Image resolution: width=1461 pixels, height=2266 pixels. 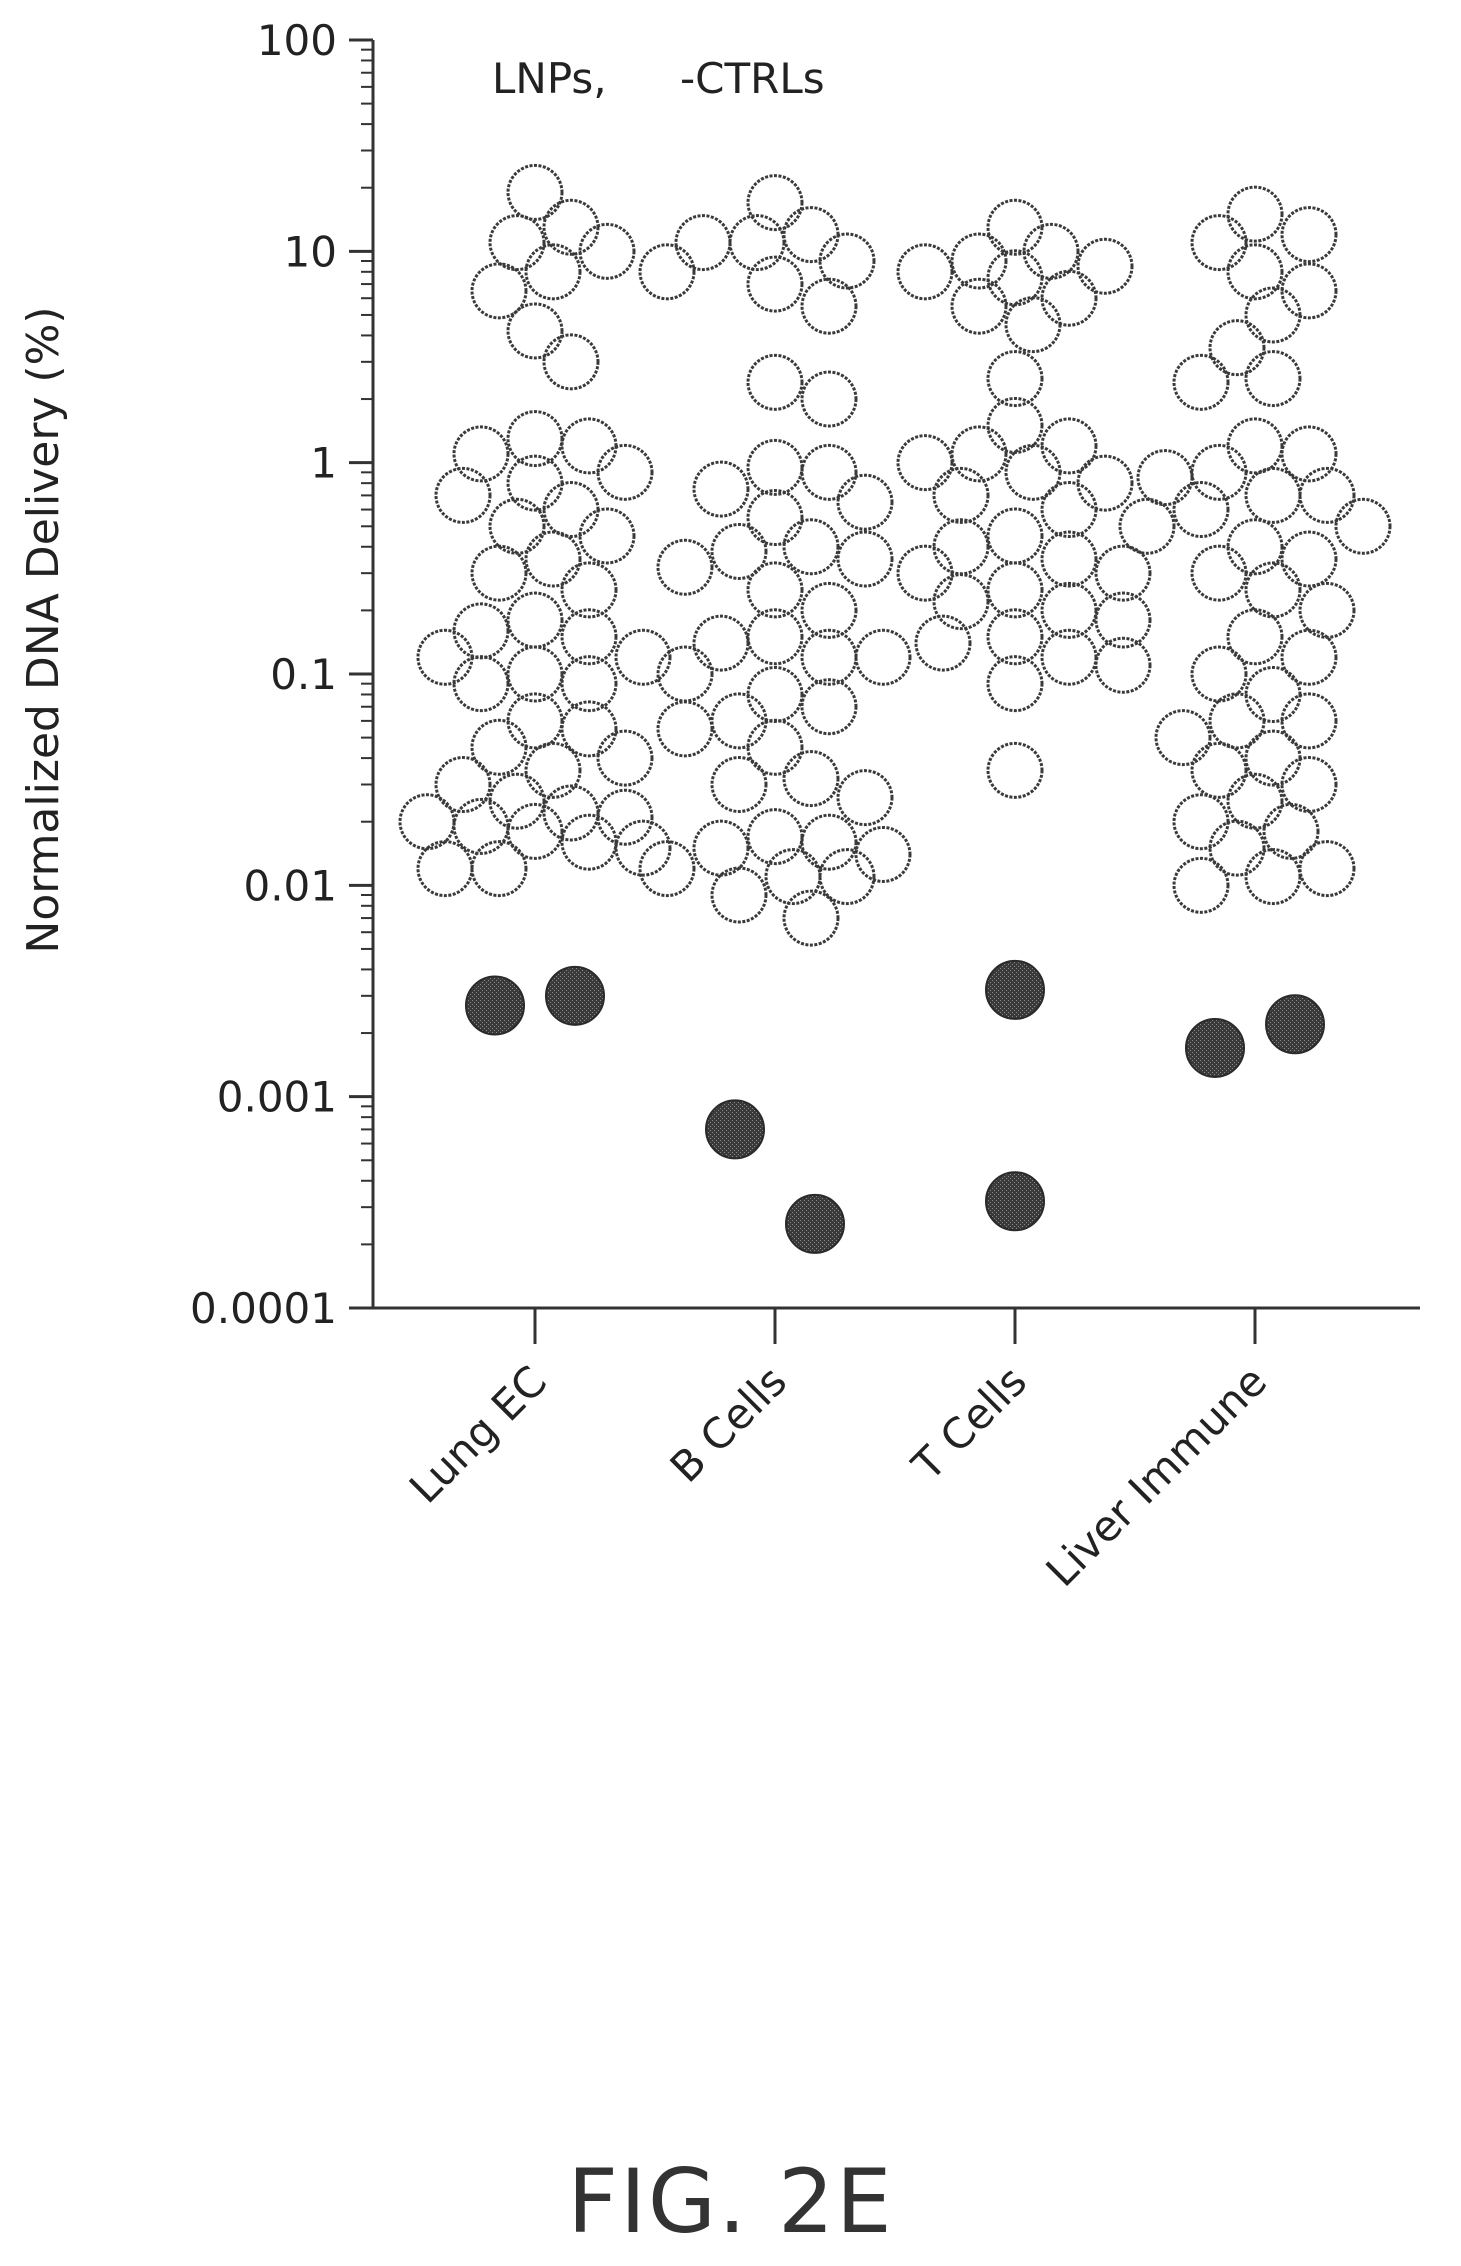 I want to click on x-axis-ticks: Lung EC B Cells T Cells Liver Immune, so click(x=838, y=1452).